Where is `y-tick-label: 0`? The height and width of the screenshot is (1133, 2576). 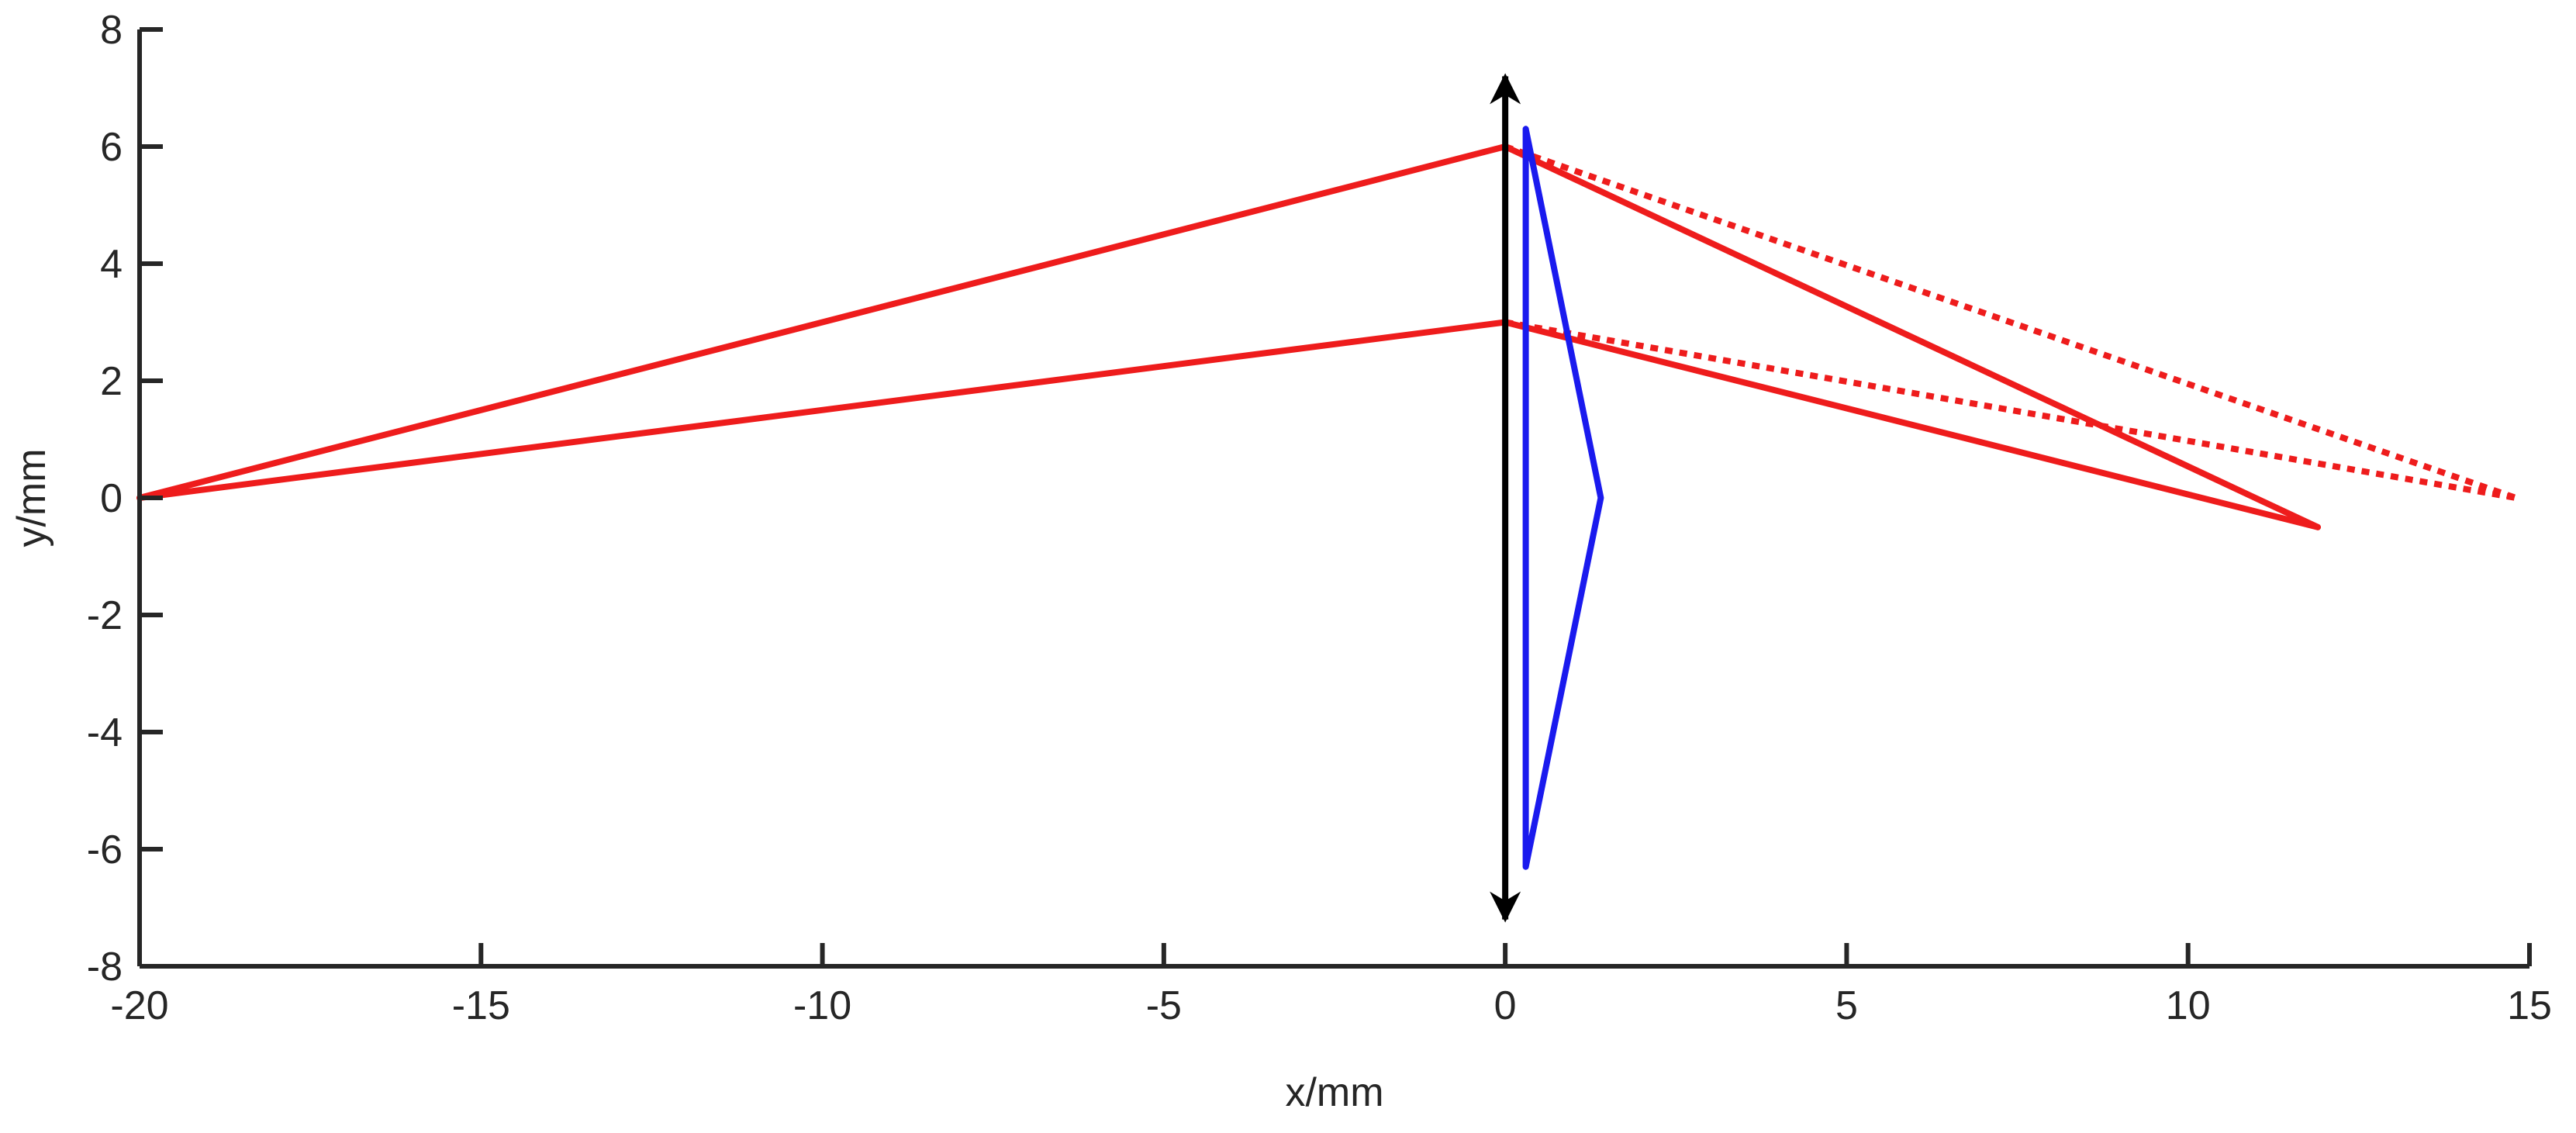
y-tick-label: 0 is located at coordinates (112, 498).